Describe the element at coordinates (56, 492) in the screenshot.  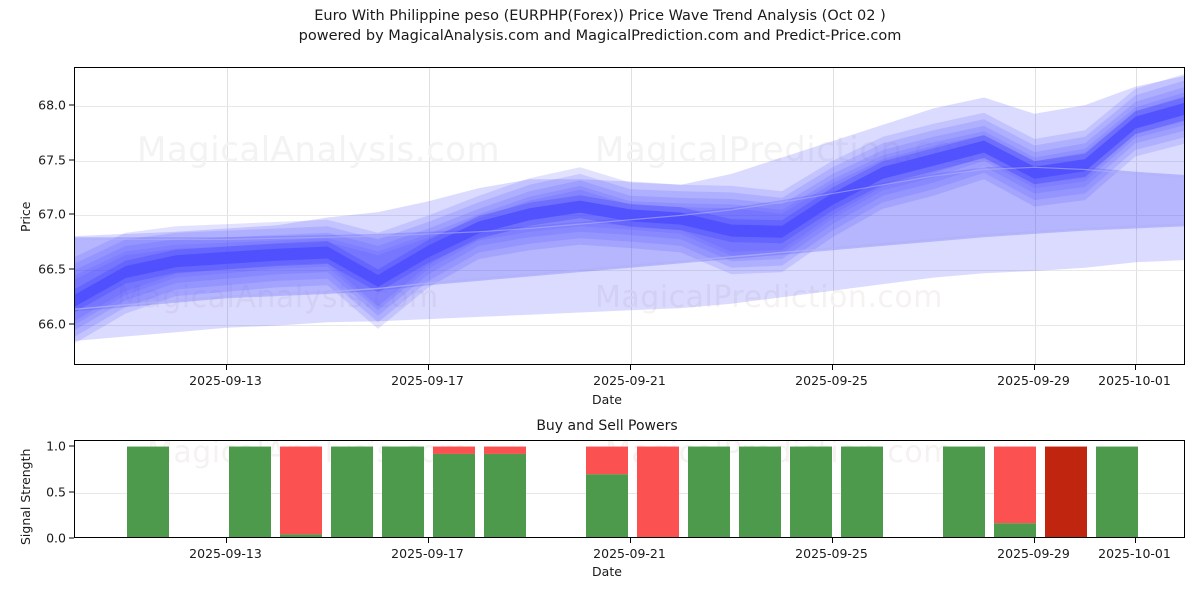
I see `powers-ytick-label: 0.5` at that location.